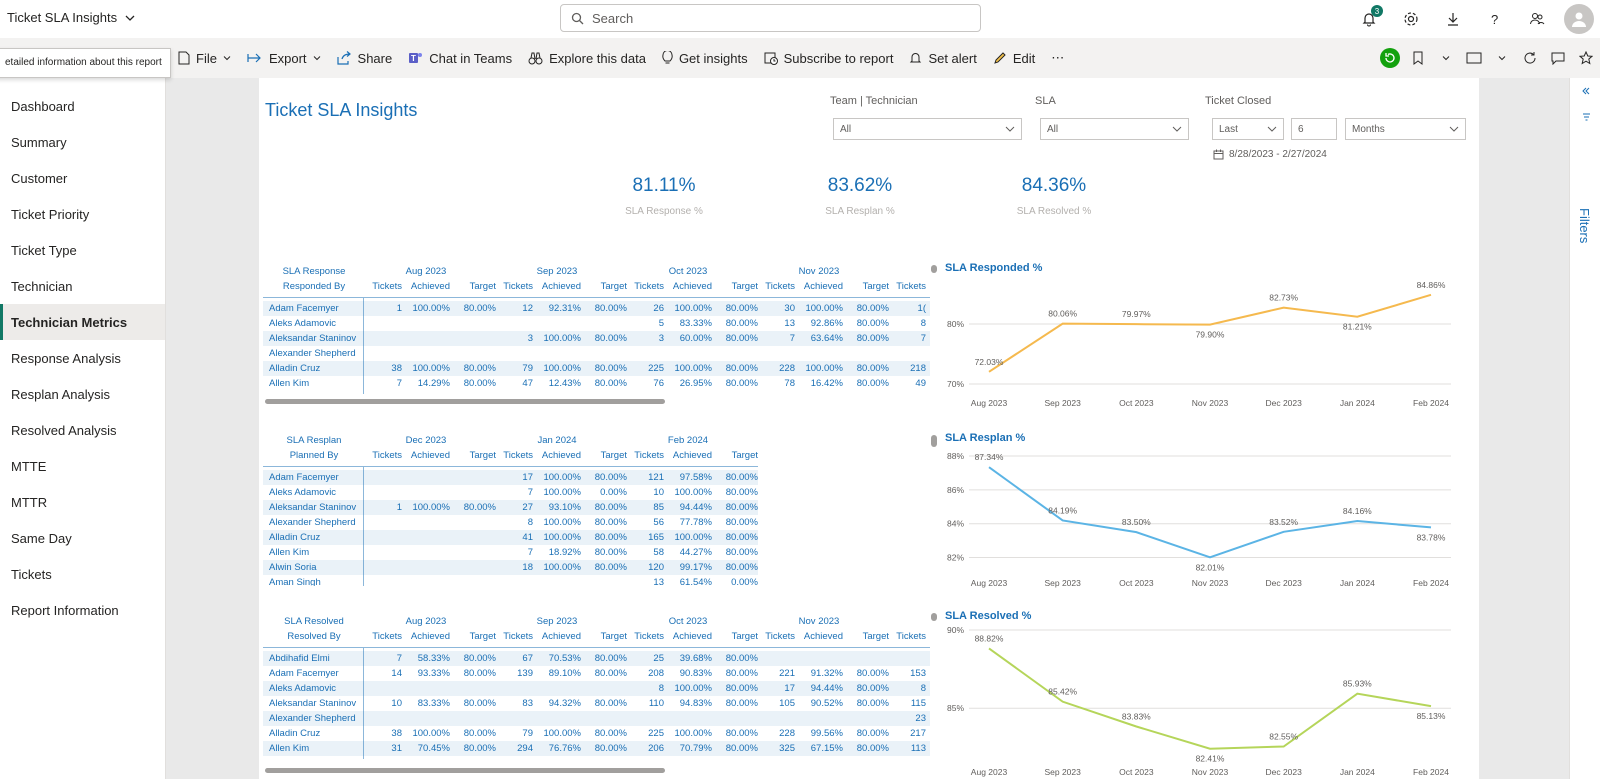  I want to click on response-matrix-scrollbar, so click(465, 401).